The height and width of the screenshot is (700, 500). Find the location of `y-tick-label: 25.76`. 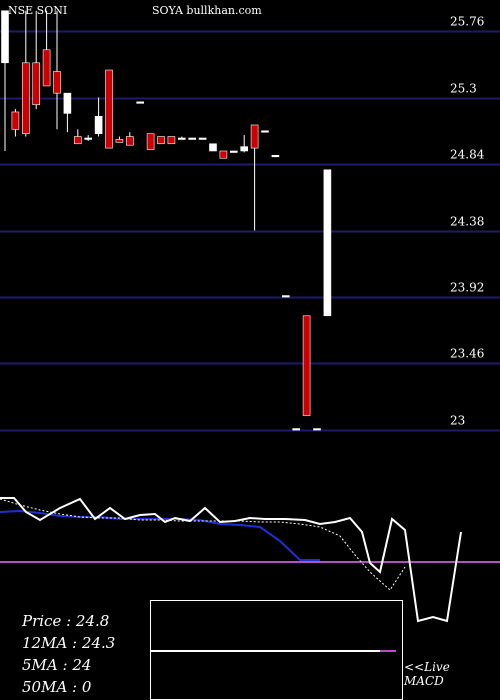

y-tick-label: 25.76 is located at coordinates (467, 22).